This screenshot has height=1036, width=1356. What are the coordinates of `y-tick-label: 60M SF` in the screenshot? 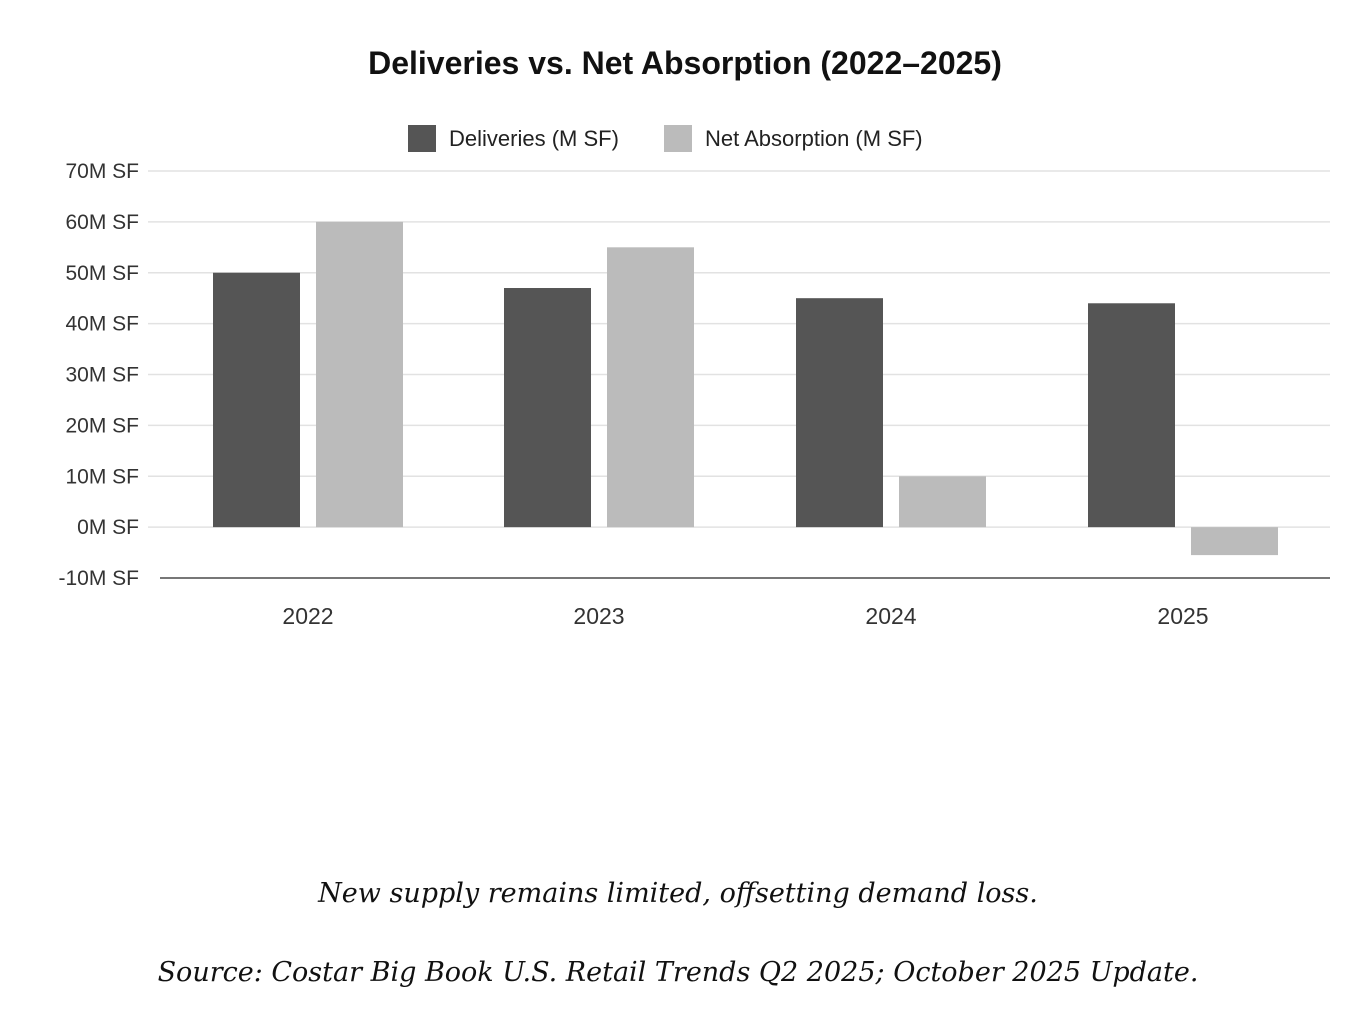 It's located at (102, 222).